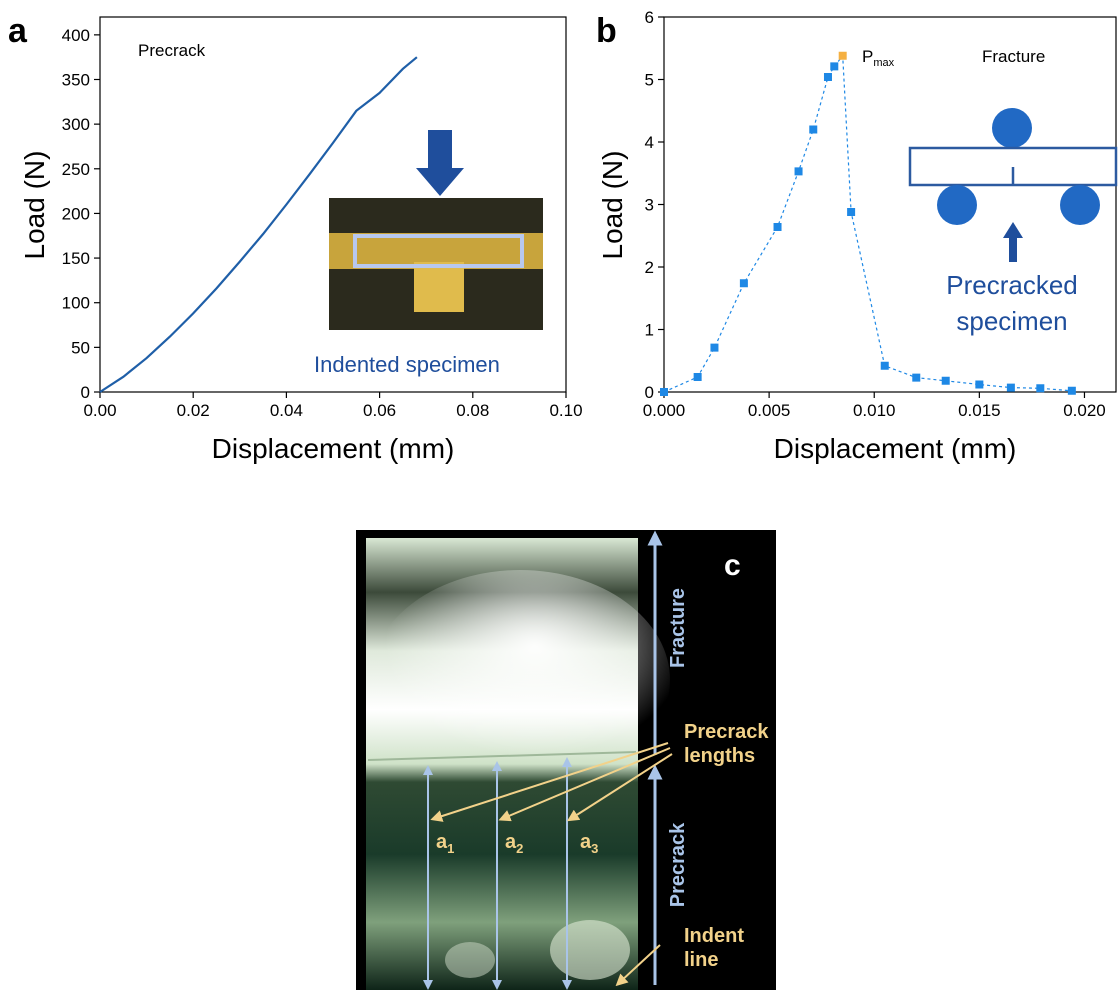 Image resolution: width=1118 pixels, height=990 pixels. I want to click on x-tick-label: 0.015, so click(979, 410).